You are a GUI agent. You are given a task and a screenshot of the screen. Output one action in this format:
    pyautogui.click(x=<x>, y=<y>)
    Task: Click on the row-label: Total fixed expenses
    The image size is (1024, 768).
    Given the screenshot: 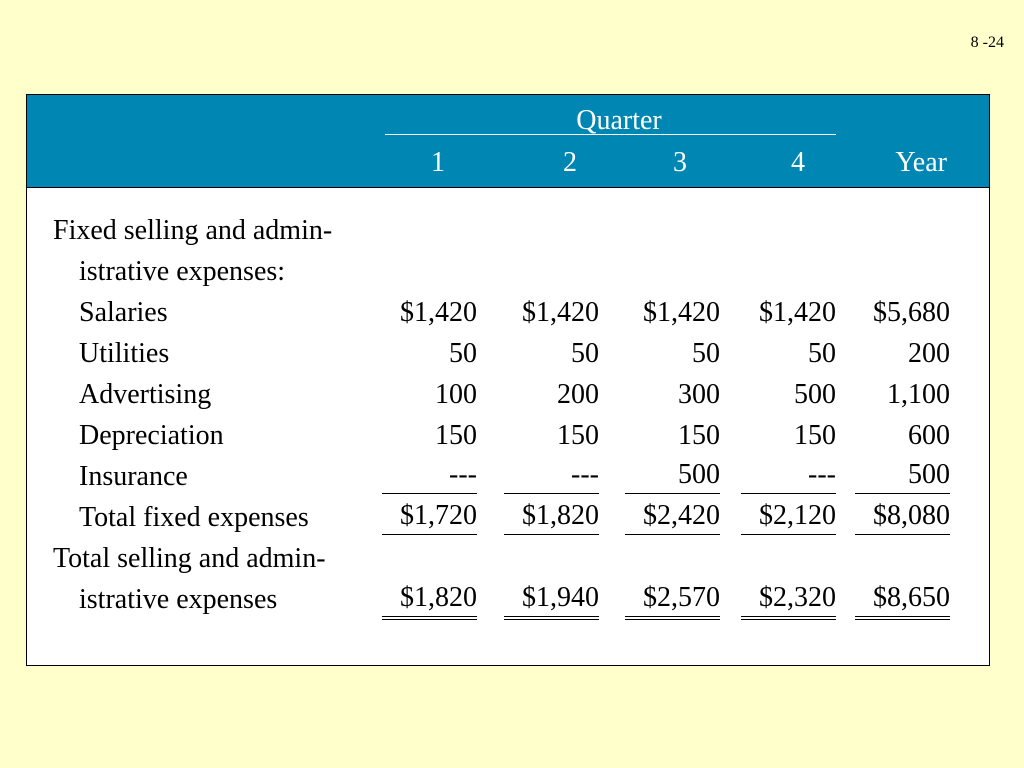 What is the action you would take?
    pyautogui.click(x=194, y=517)
    